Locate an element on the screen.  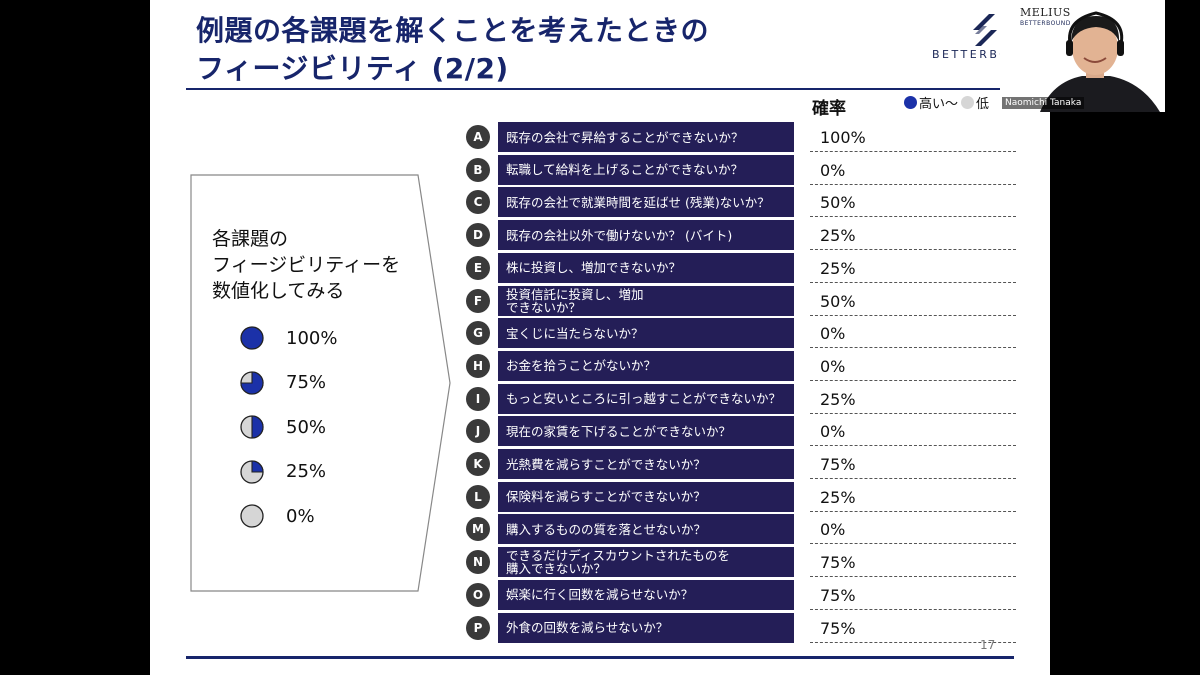
pie-legend-item: 50% is located at coordinates (283, 427).